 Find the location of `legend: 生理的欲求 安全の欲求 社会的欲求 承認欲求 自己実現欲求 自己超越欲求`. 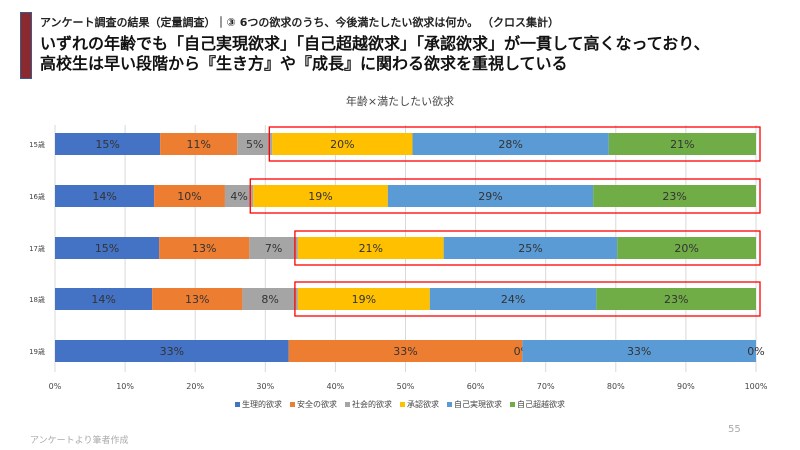

legend: 生理的欲求 安全の欲求 社会的欲求 承認欲求 自己実現欲求 自己超越欲求 is located at coordinates (400, 404).